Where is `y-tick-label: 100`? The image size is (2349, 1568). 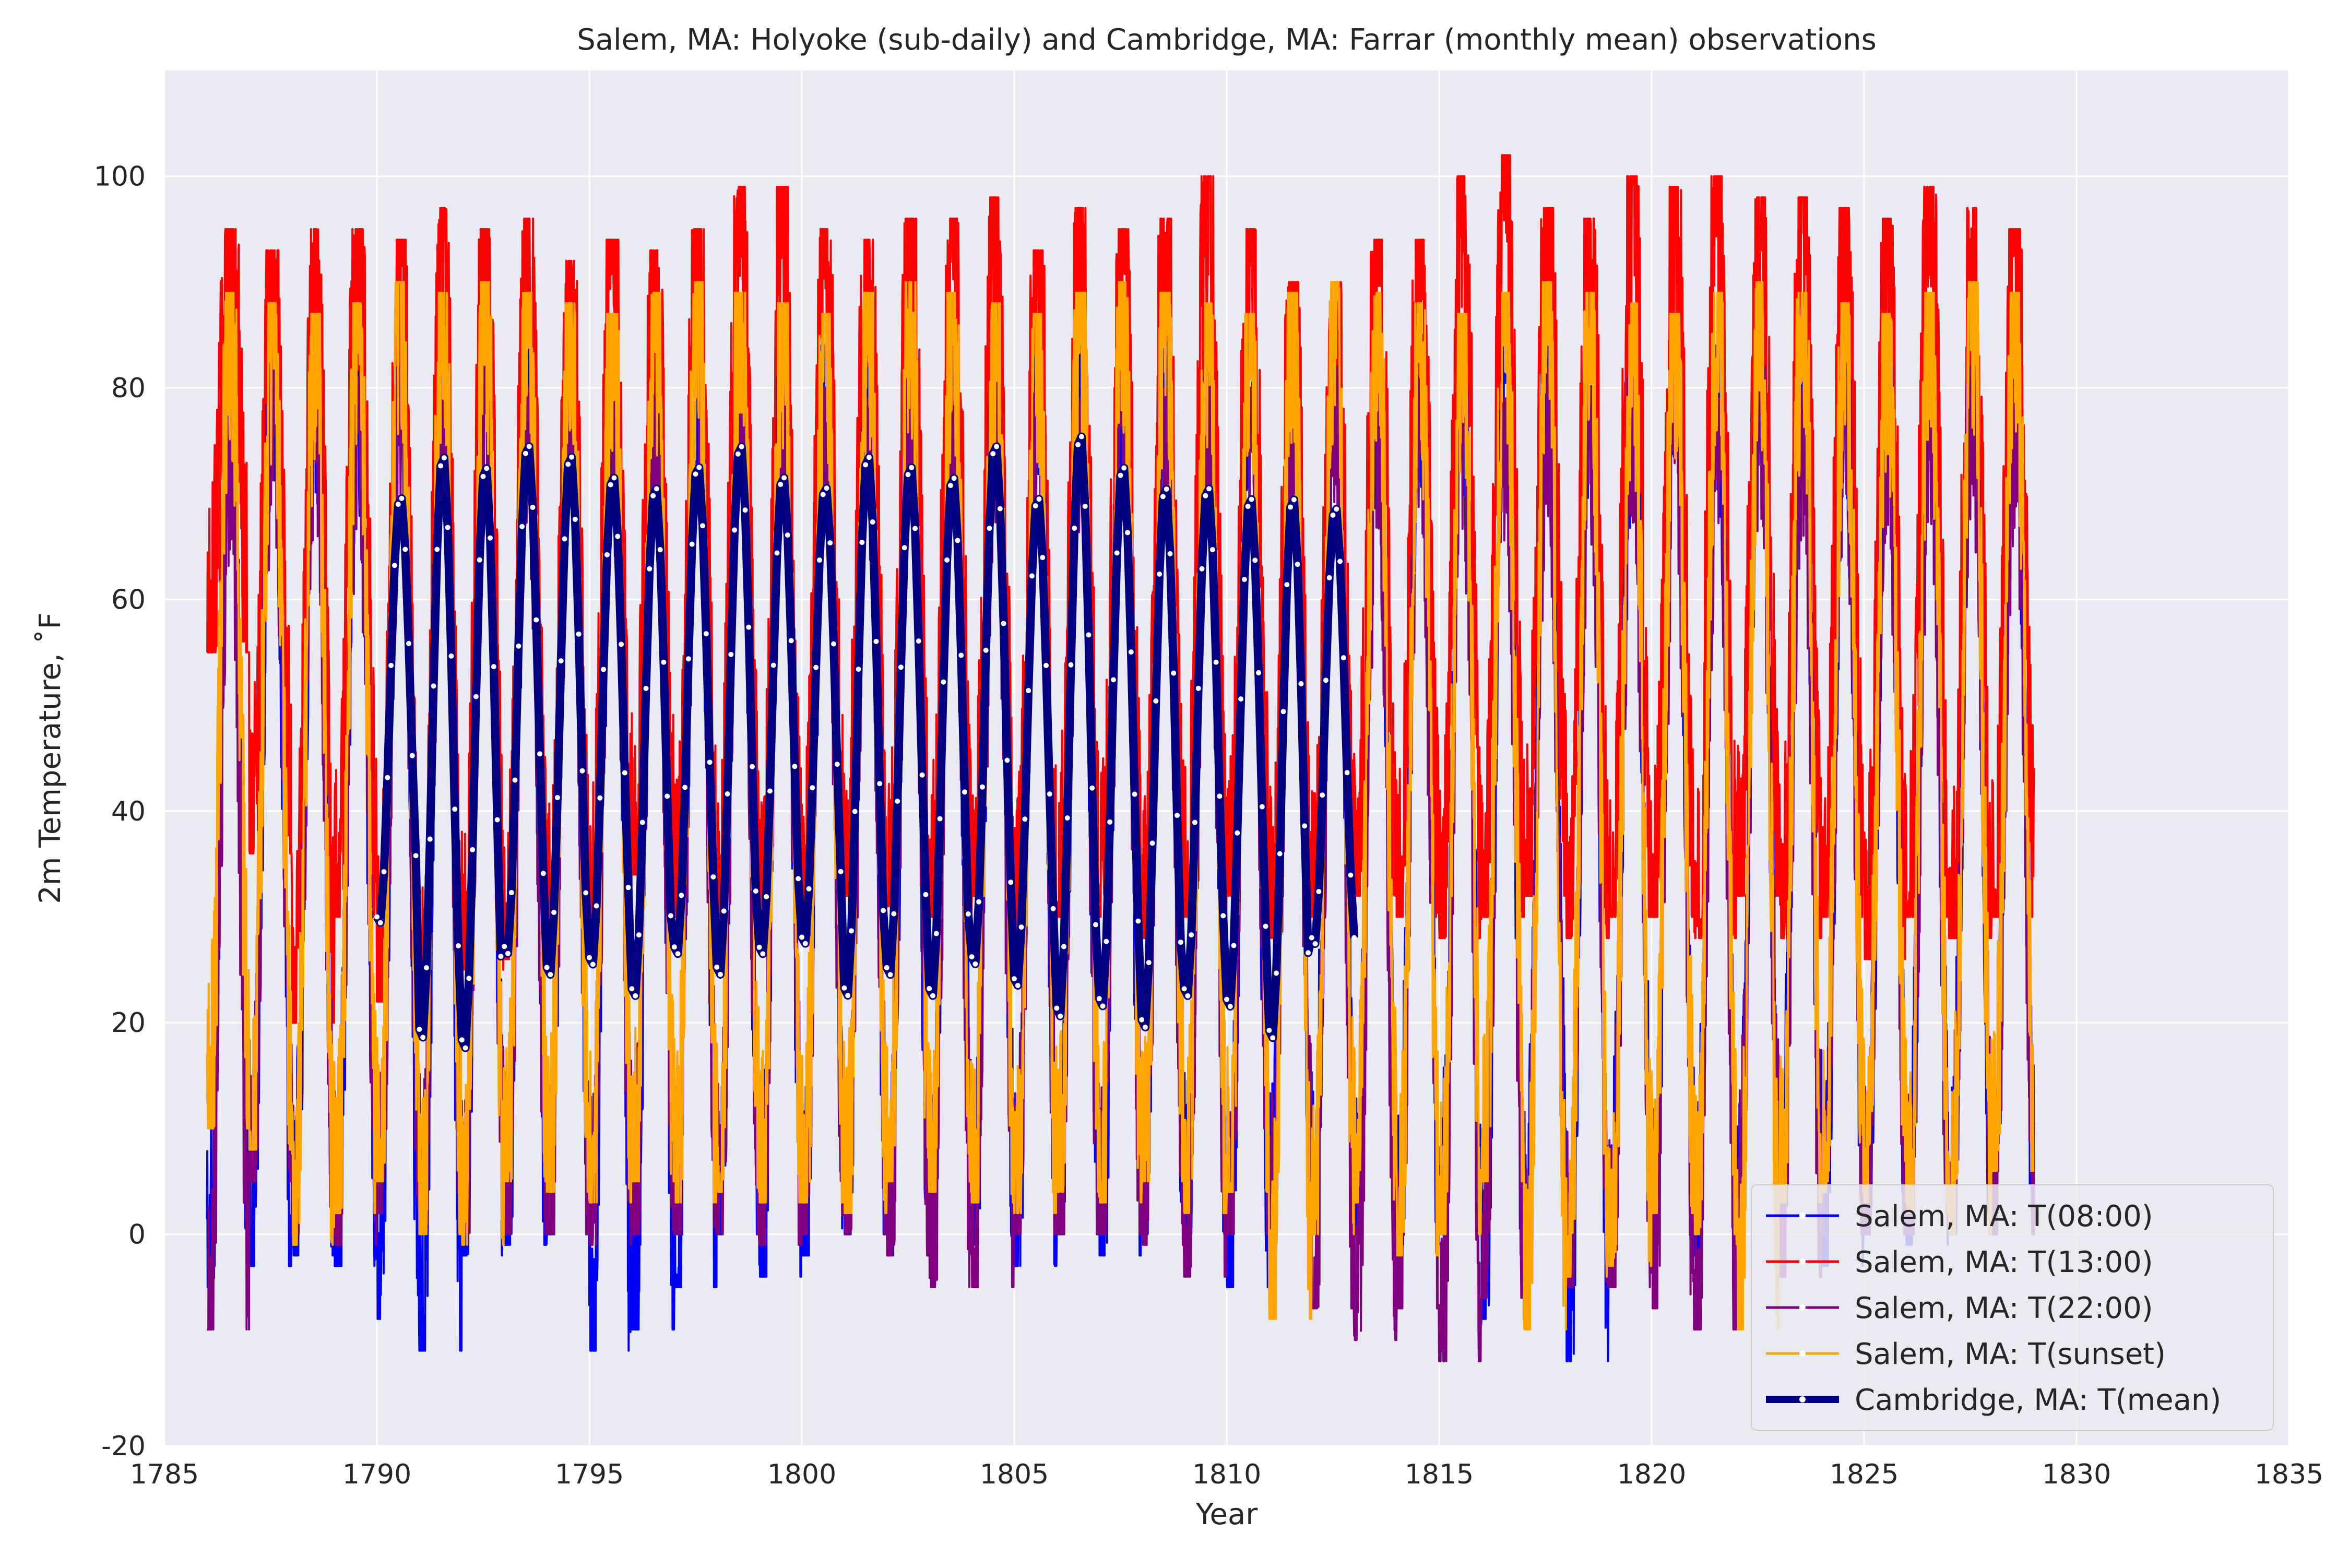 y-tick-label: 100 is located at coordinates (120, 177).